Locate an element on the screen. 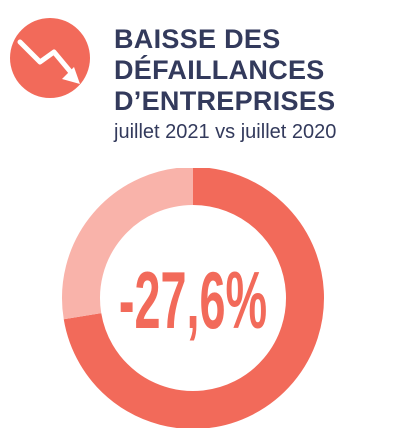  donut-slice-remainder is located at coordinates (128, 244).